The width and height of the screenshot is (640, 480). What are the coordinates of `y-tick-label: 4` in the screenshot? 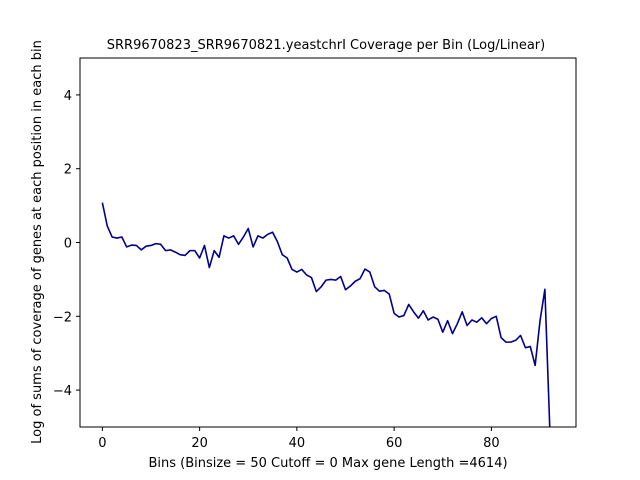 It's located at (68, 96).